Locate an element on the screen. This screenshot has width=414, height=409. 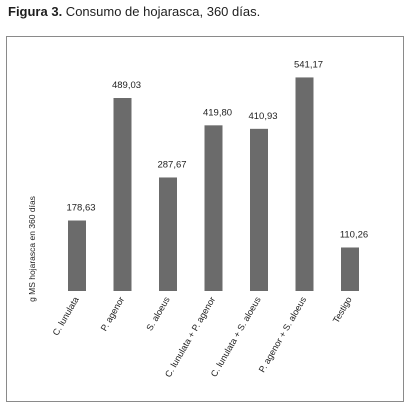
value-label-7: 110,26 is located at coordinates (354, 234).